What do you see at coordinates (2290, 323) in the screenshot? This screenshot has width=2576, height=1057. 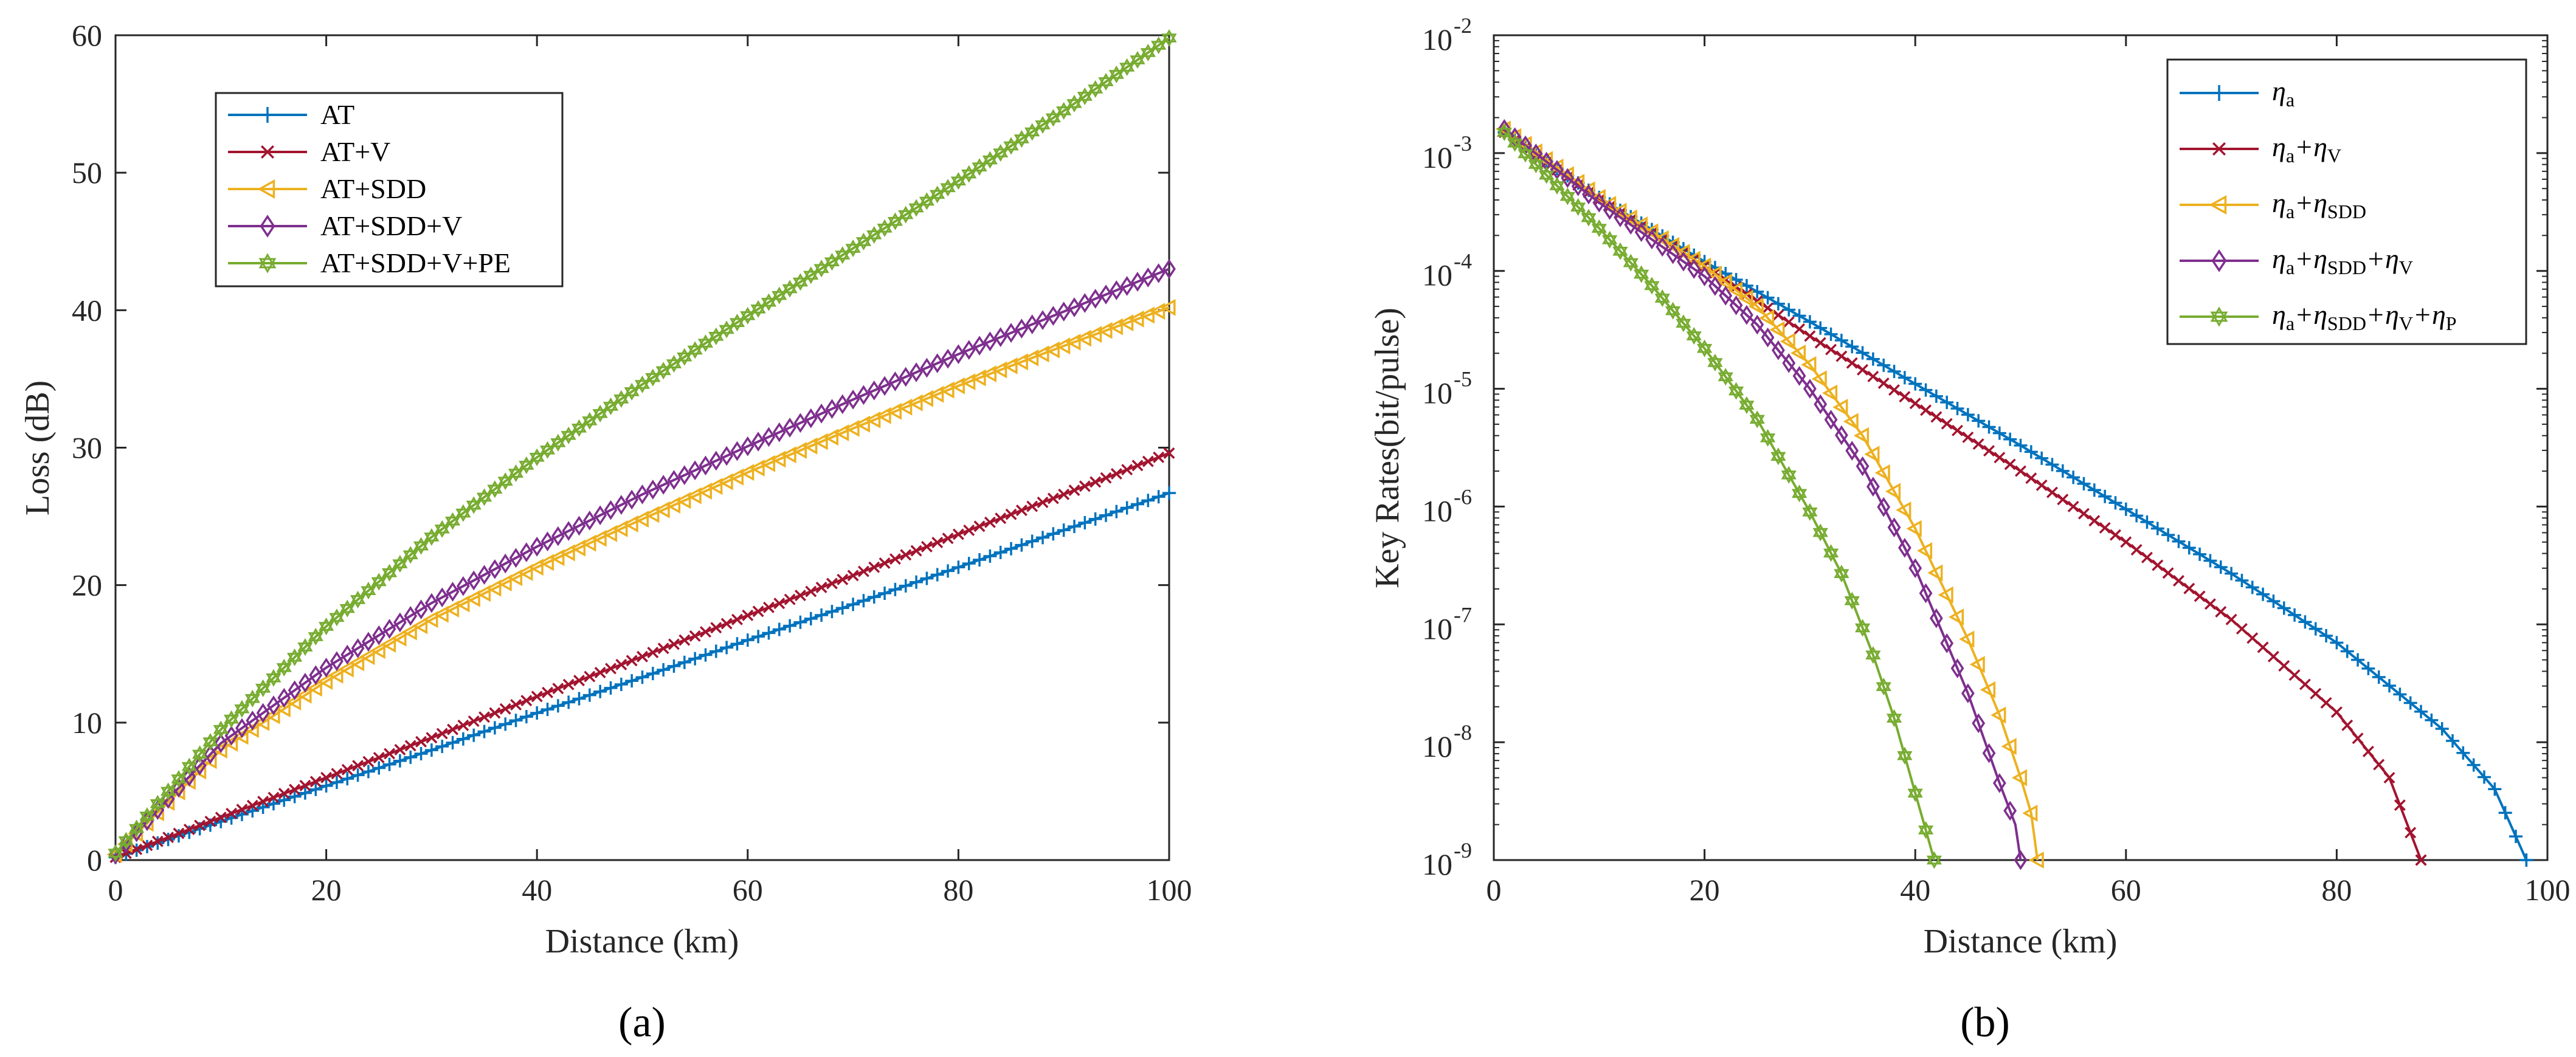 I see `legend-subscript: a` at bounding box center [2290, 323].